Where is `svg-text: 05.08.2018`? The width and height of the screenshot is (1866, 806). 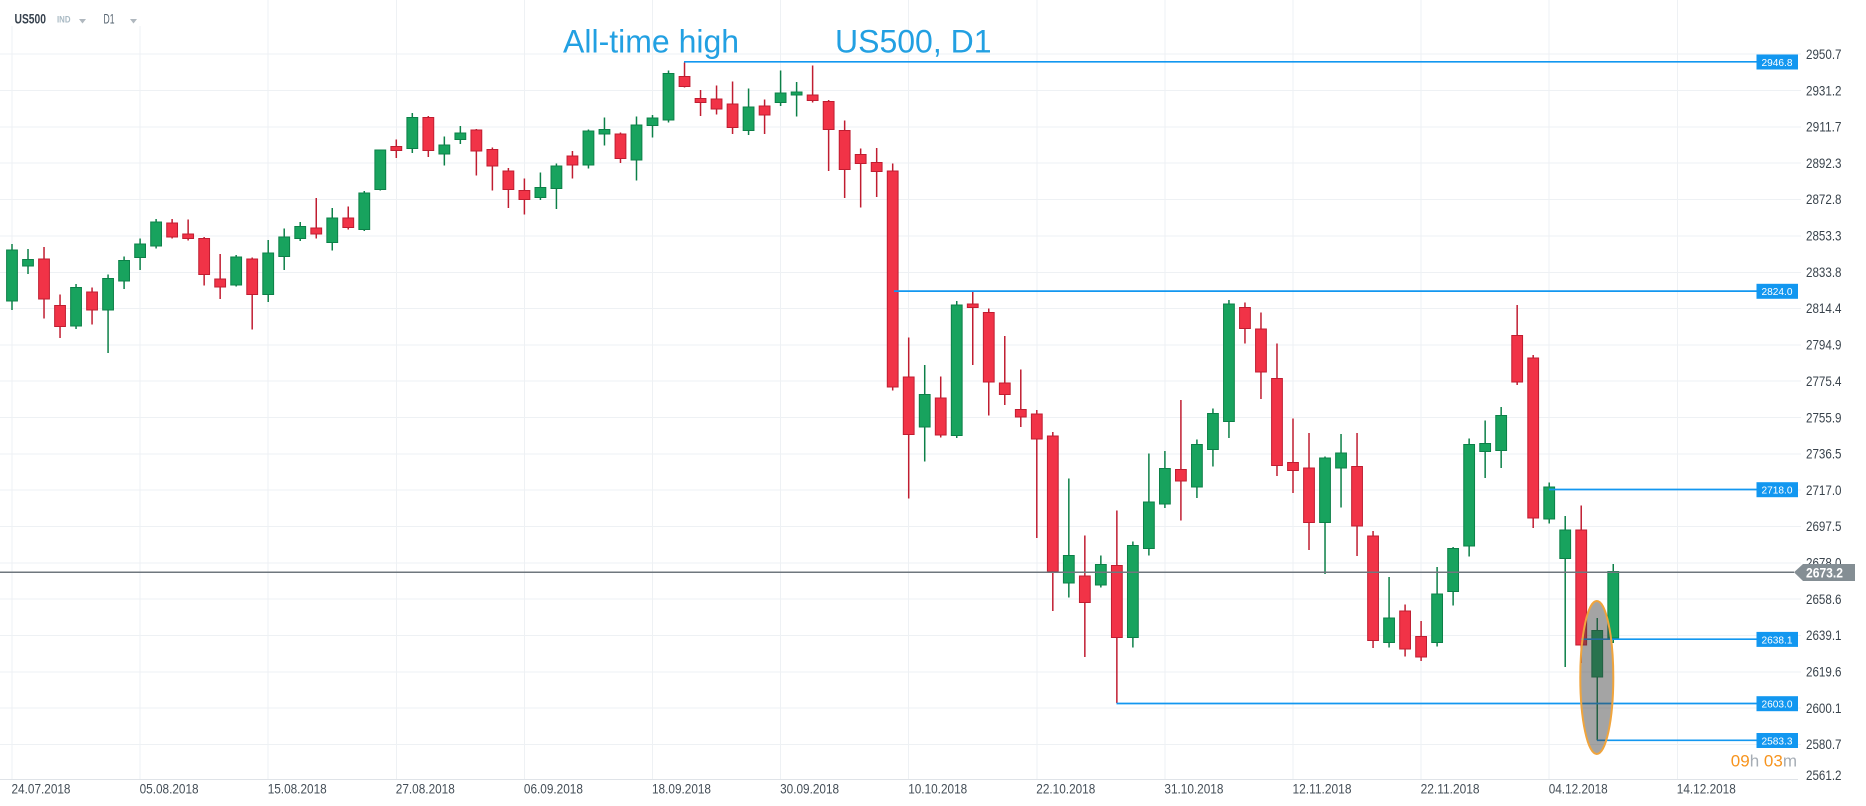 svg-text: 05.08.2018 is located at coordinates (169, 789).